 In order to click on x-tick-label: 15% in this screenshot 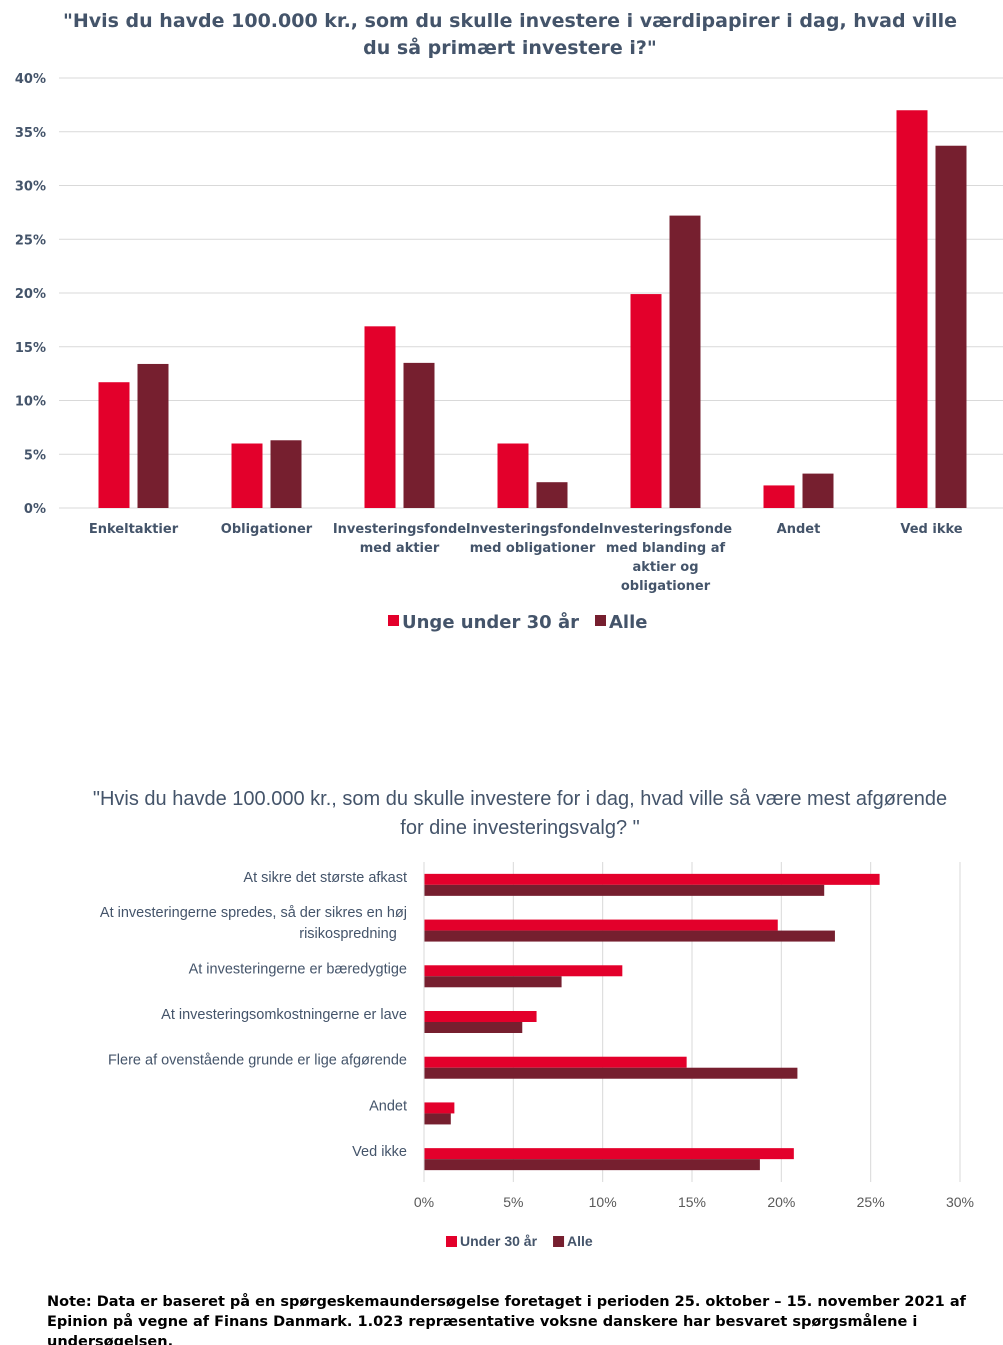, I will do `click(692, 1202)`.